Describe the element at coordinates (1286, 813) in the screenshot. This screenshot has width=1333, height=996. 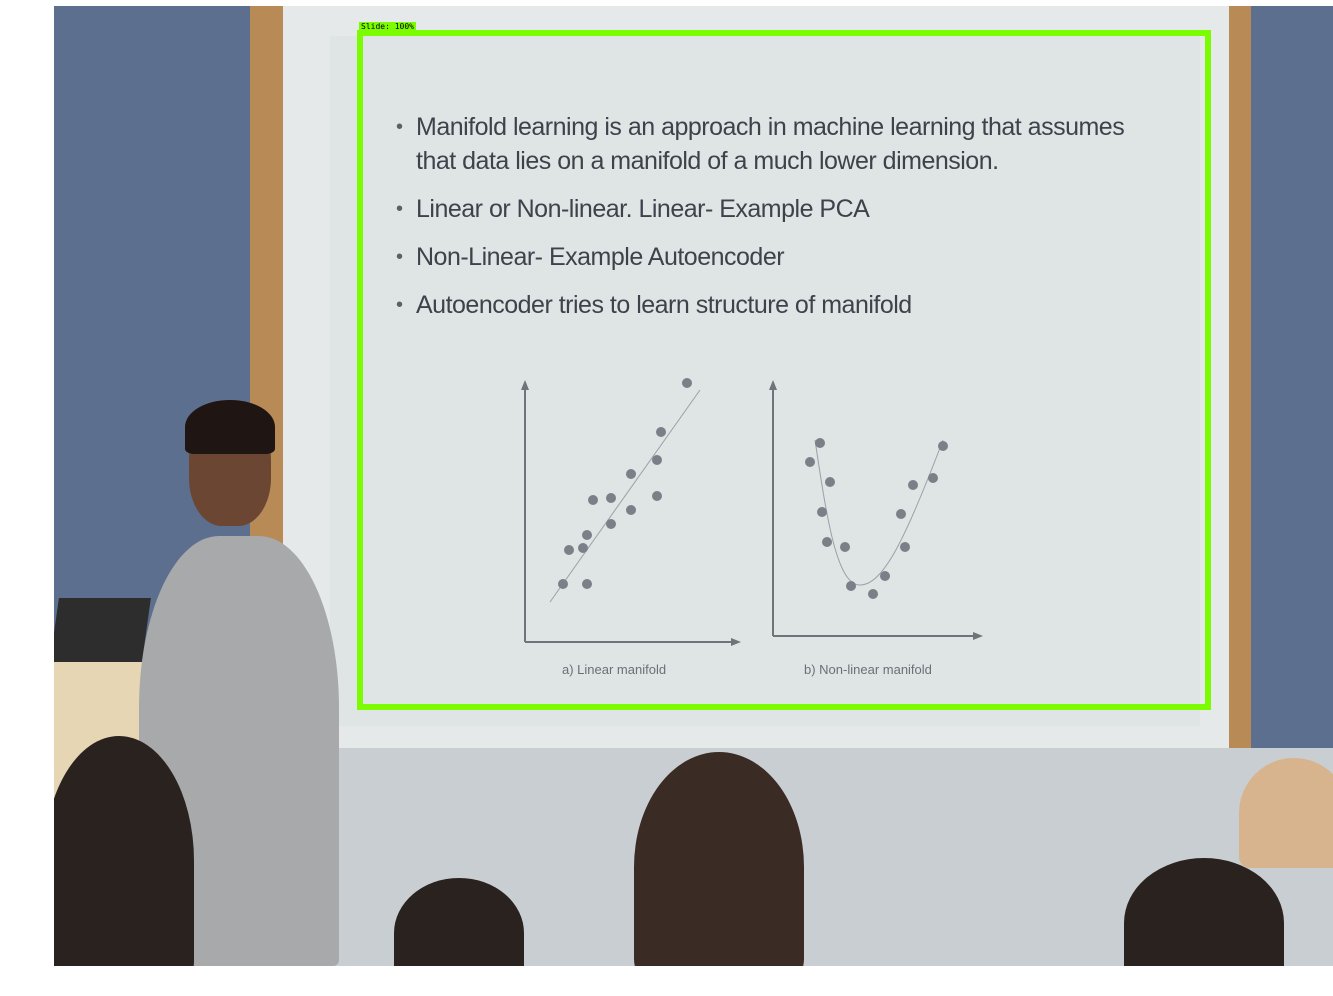
I see `audience-cap` at that location.